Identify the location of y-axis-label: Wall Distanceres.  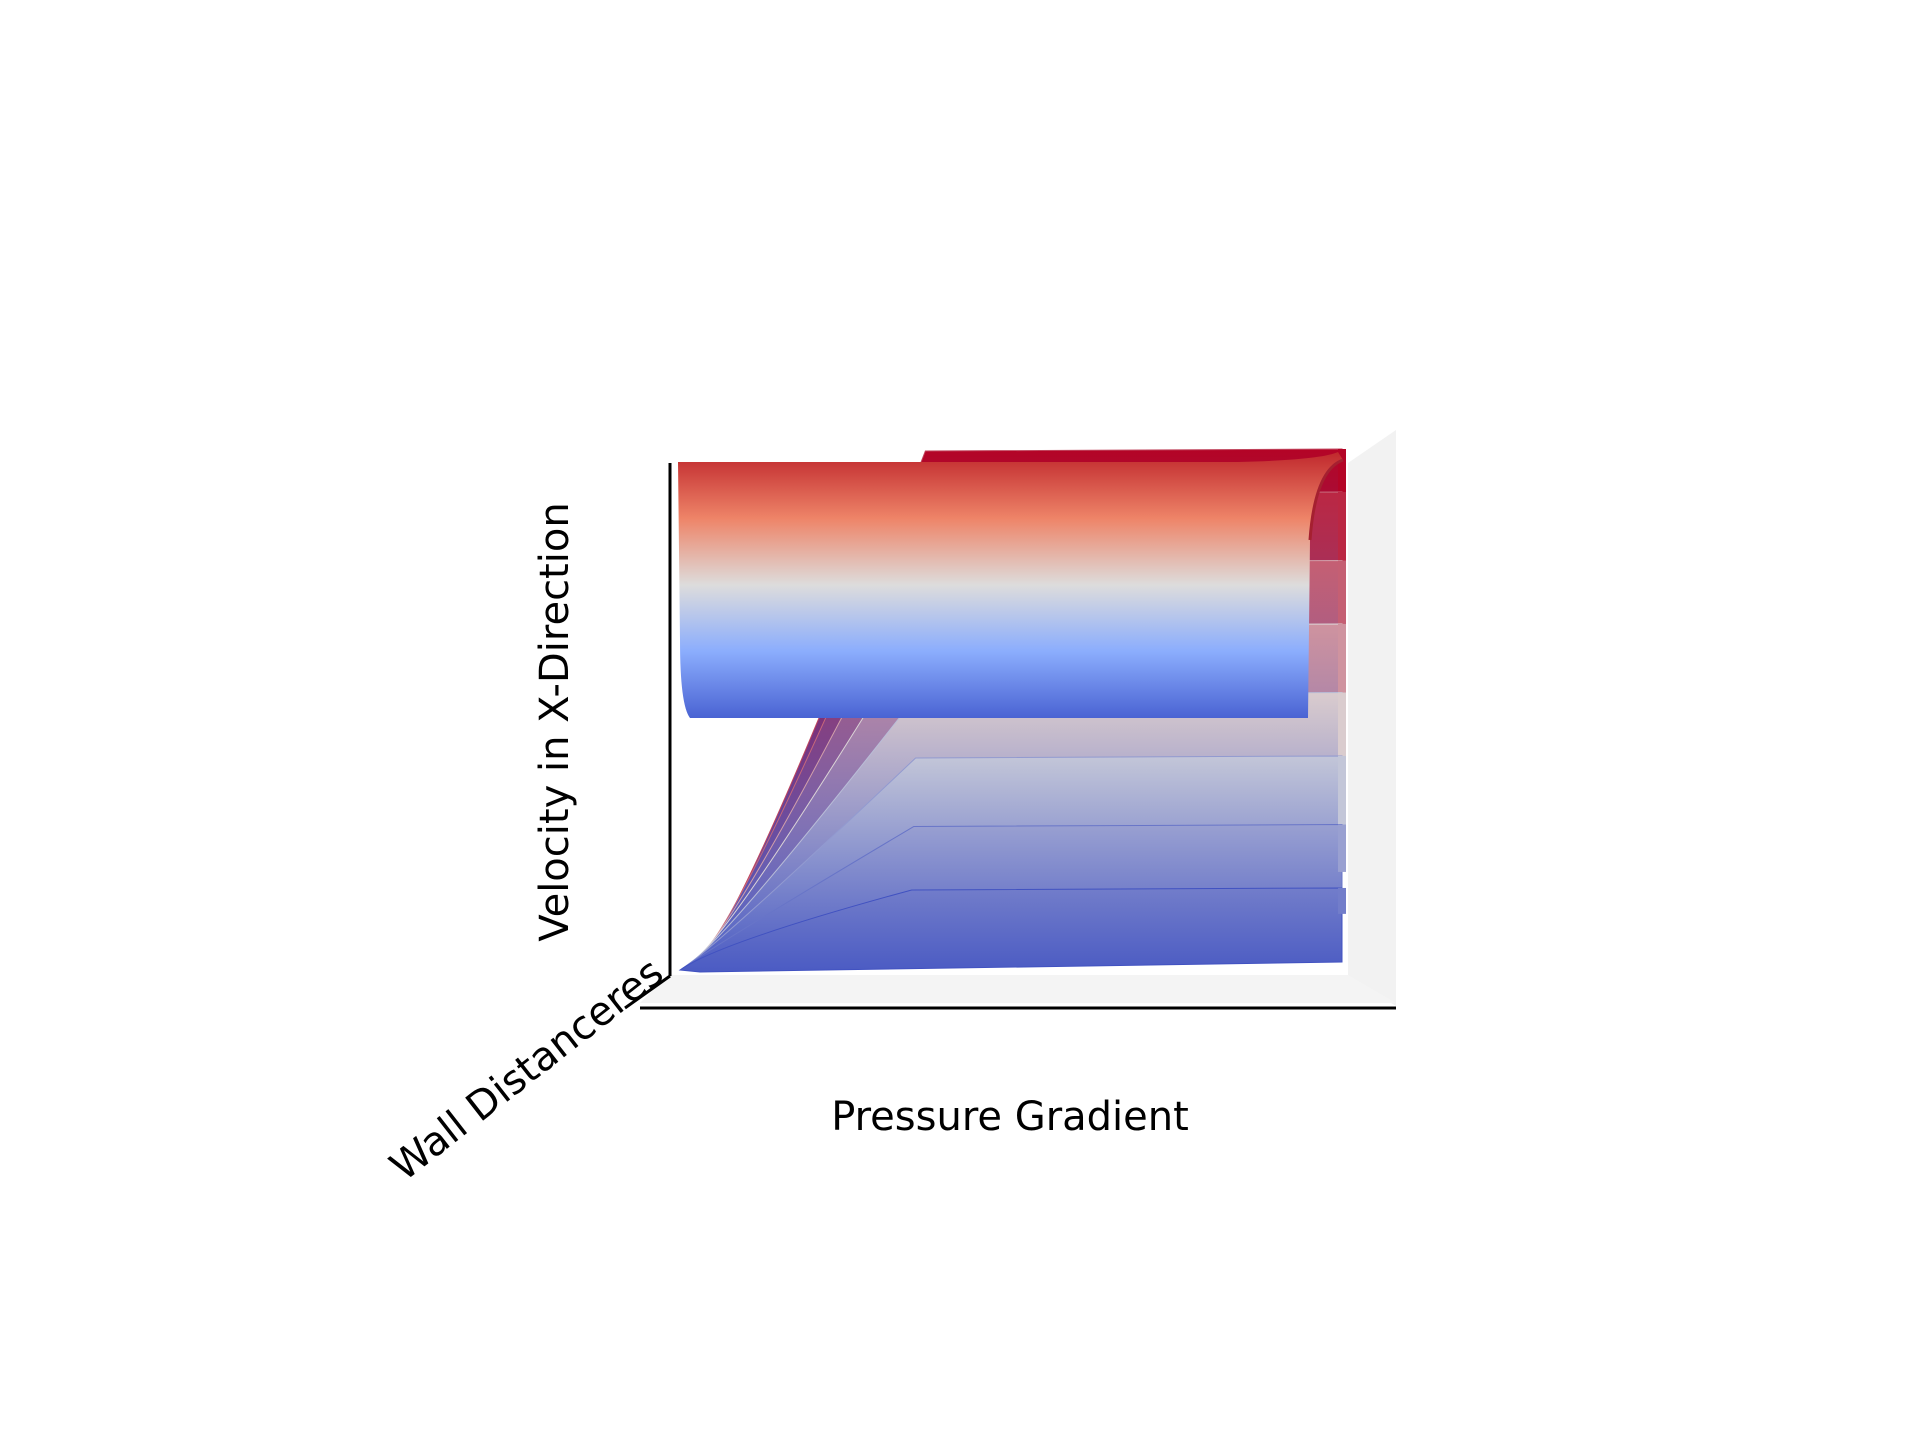
(527, 1069).